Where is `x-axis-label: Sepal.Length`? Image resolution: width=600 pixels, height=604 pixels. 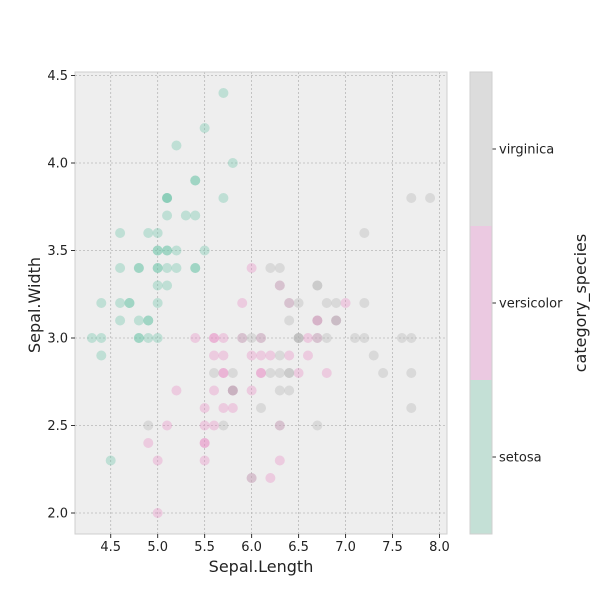
x-axis-label: Sepal.Length is located at coordinates (261, 566).